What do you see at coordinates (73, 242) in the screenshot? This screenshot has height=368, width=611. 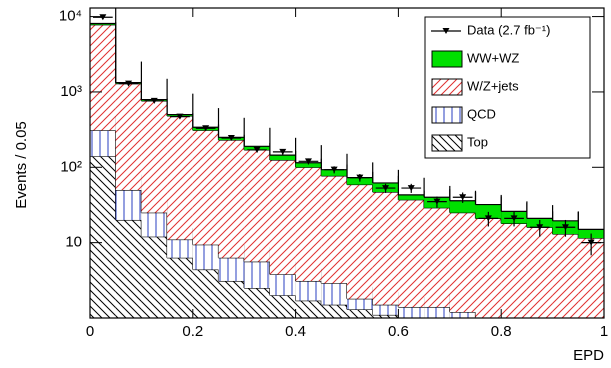 I see `y-tick-label: 10` at bounding box center [73, 242].